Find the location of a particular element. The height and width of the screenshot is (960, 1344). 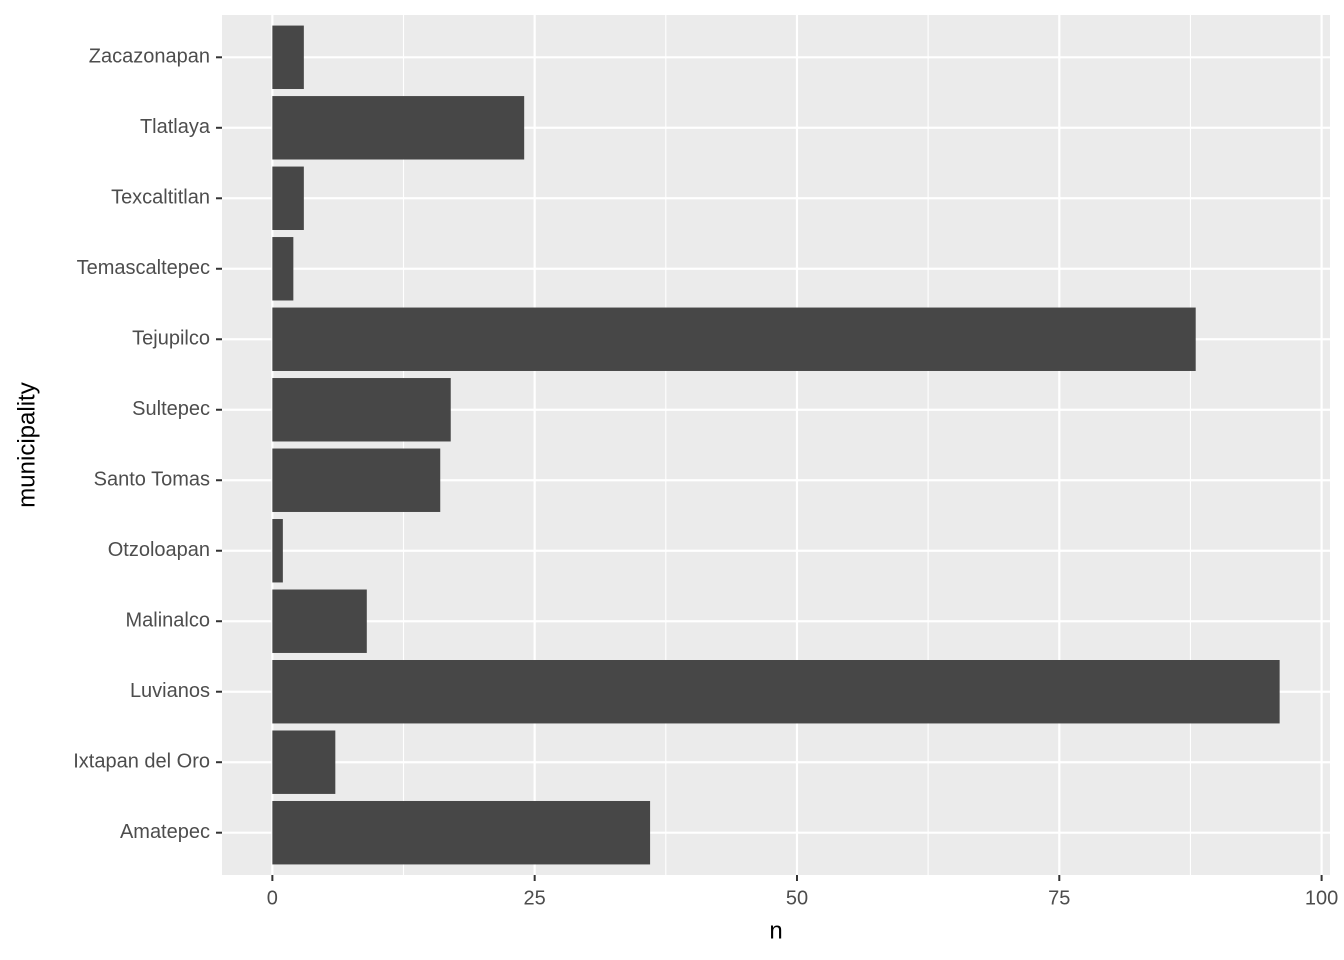

y-axis-title: municipality is located at coordinates (26, 444).